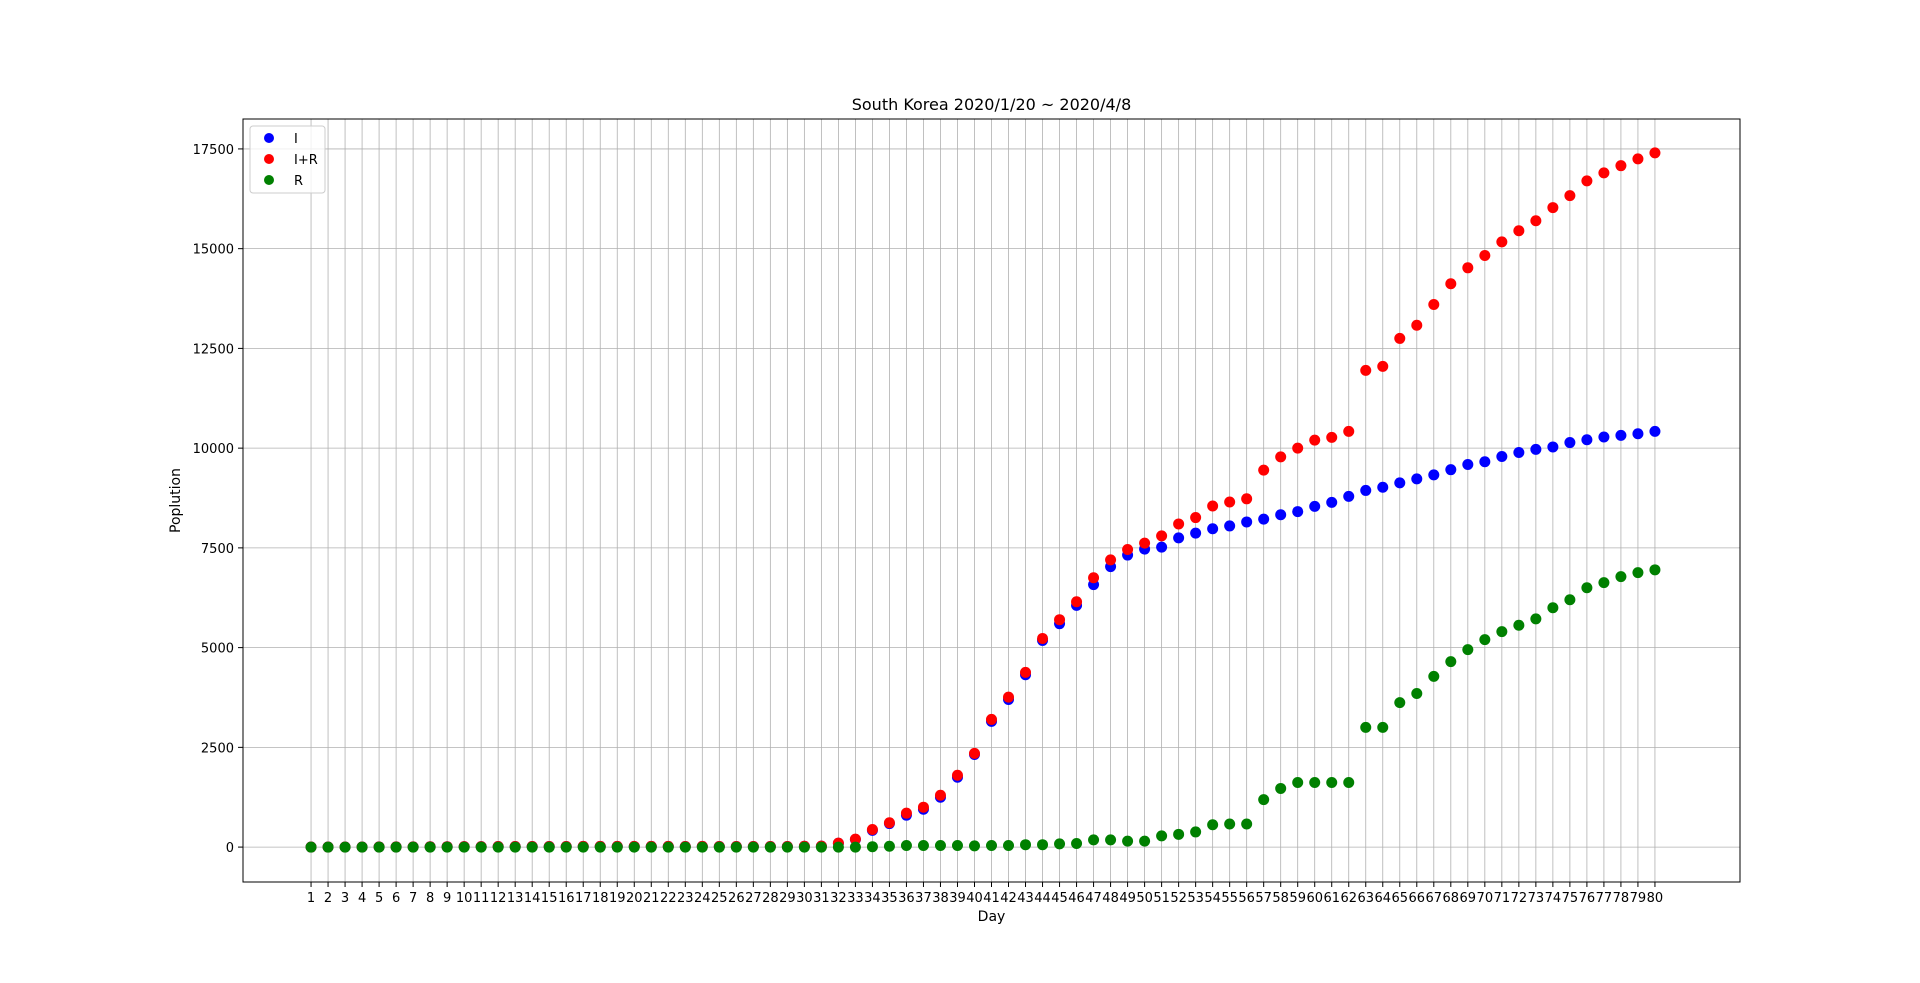 The image size is (1920, 983). What do you see at coordinates (855, 898) in the screenshot?
I see `x-tick-label: 33` at bounding box center [855, 898].